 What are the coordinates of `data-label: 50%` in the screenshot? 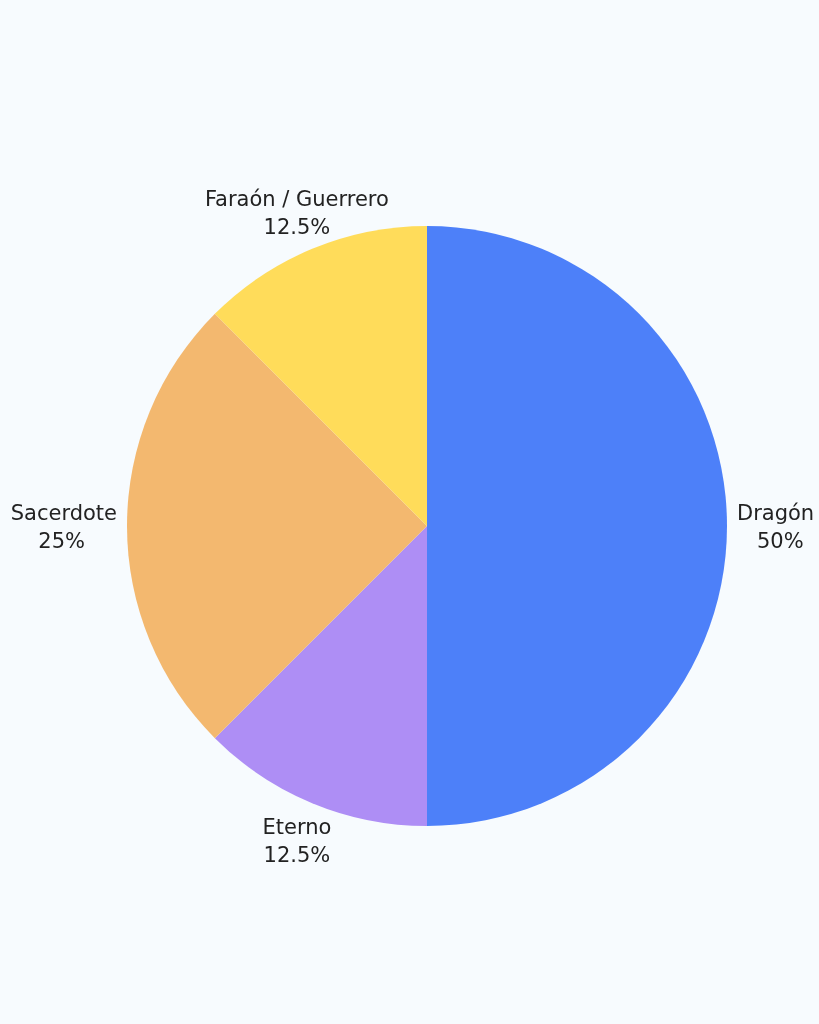 It's located at (780, 541).